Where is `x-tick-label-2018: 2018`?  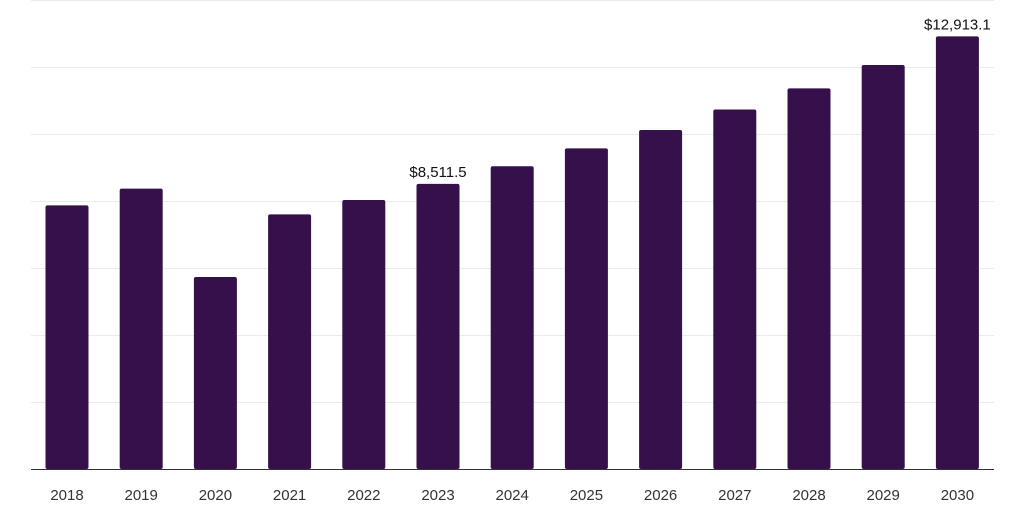
x-tick-label-2018: 2018 is located at coordinates (66, 495).